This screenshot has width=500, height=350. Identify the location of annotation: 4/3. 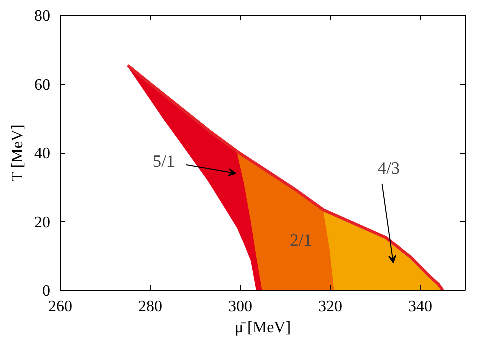
(389, 168).